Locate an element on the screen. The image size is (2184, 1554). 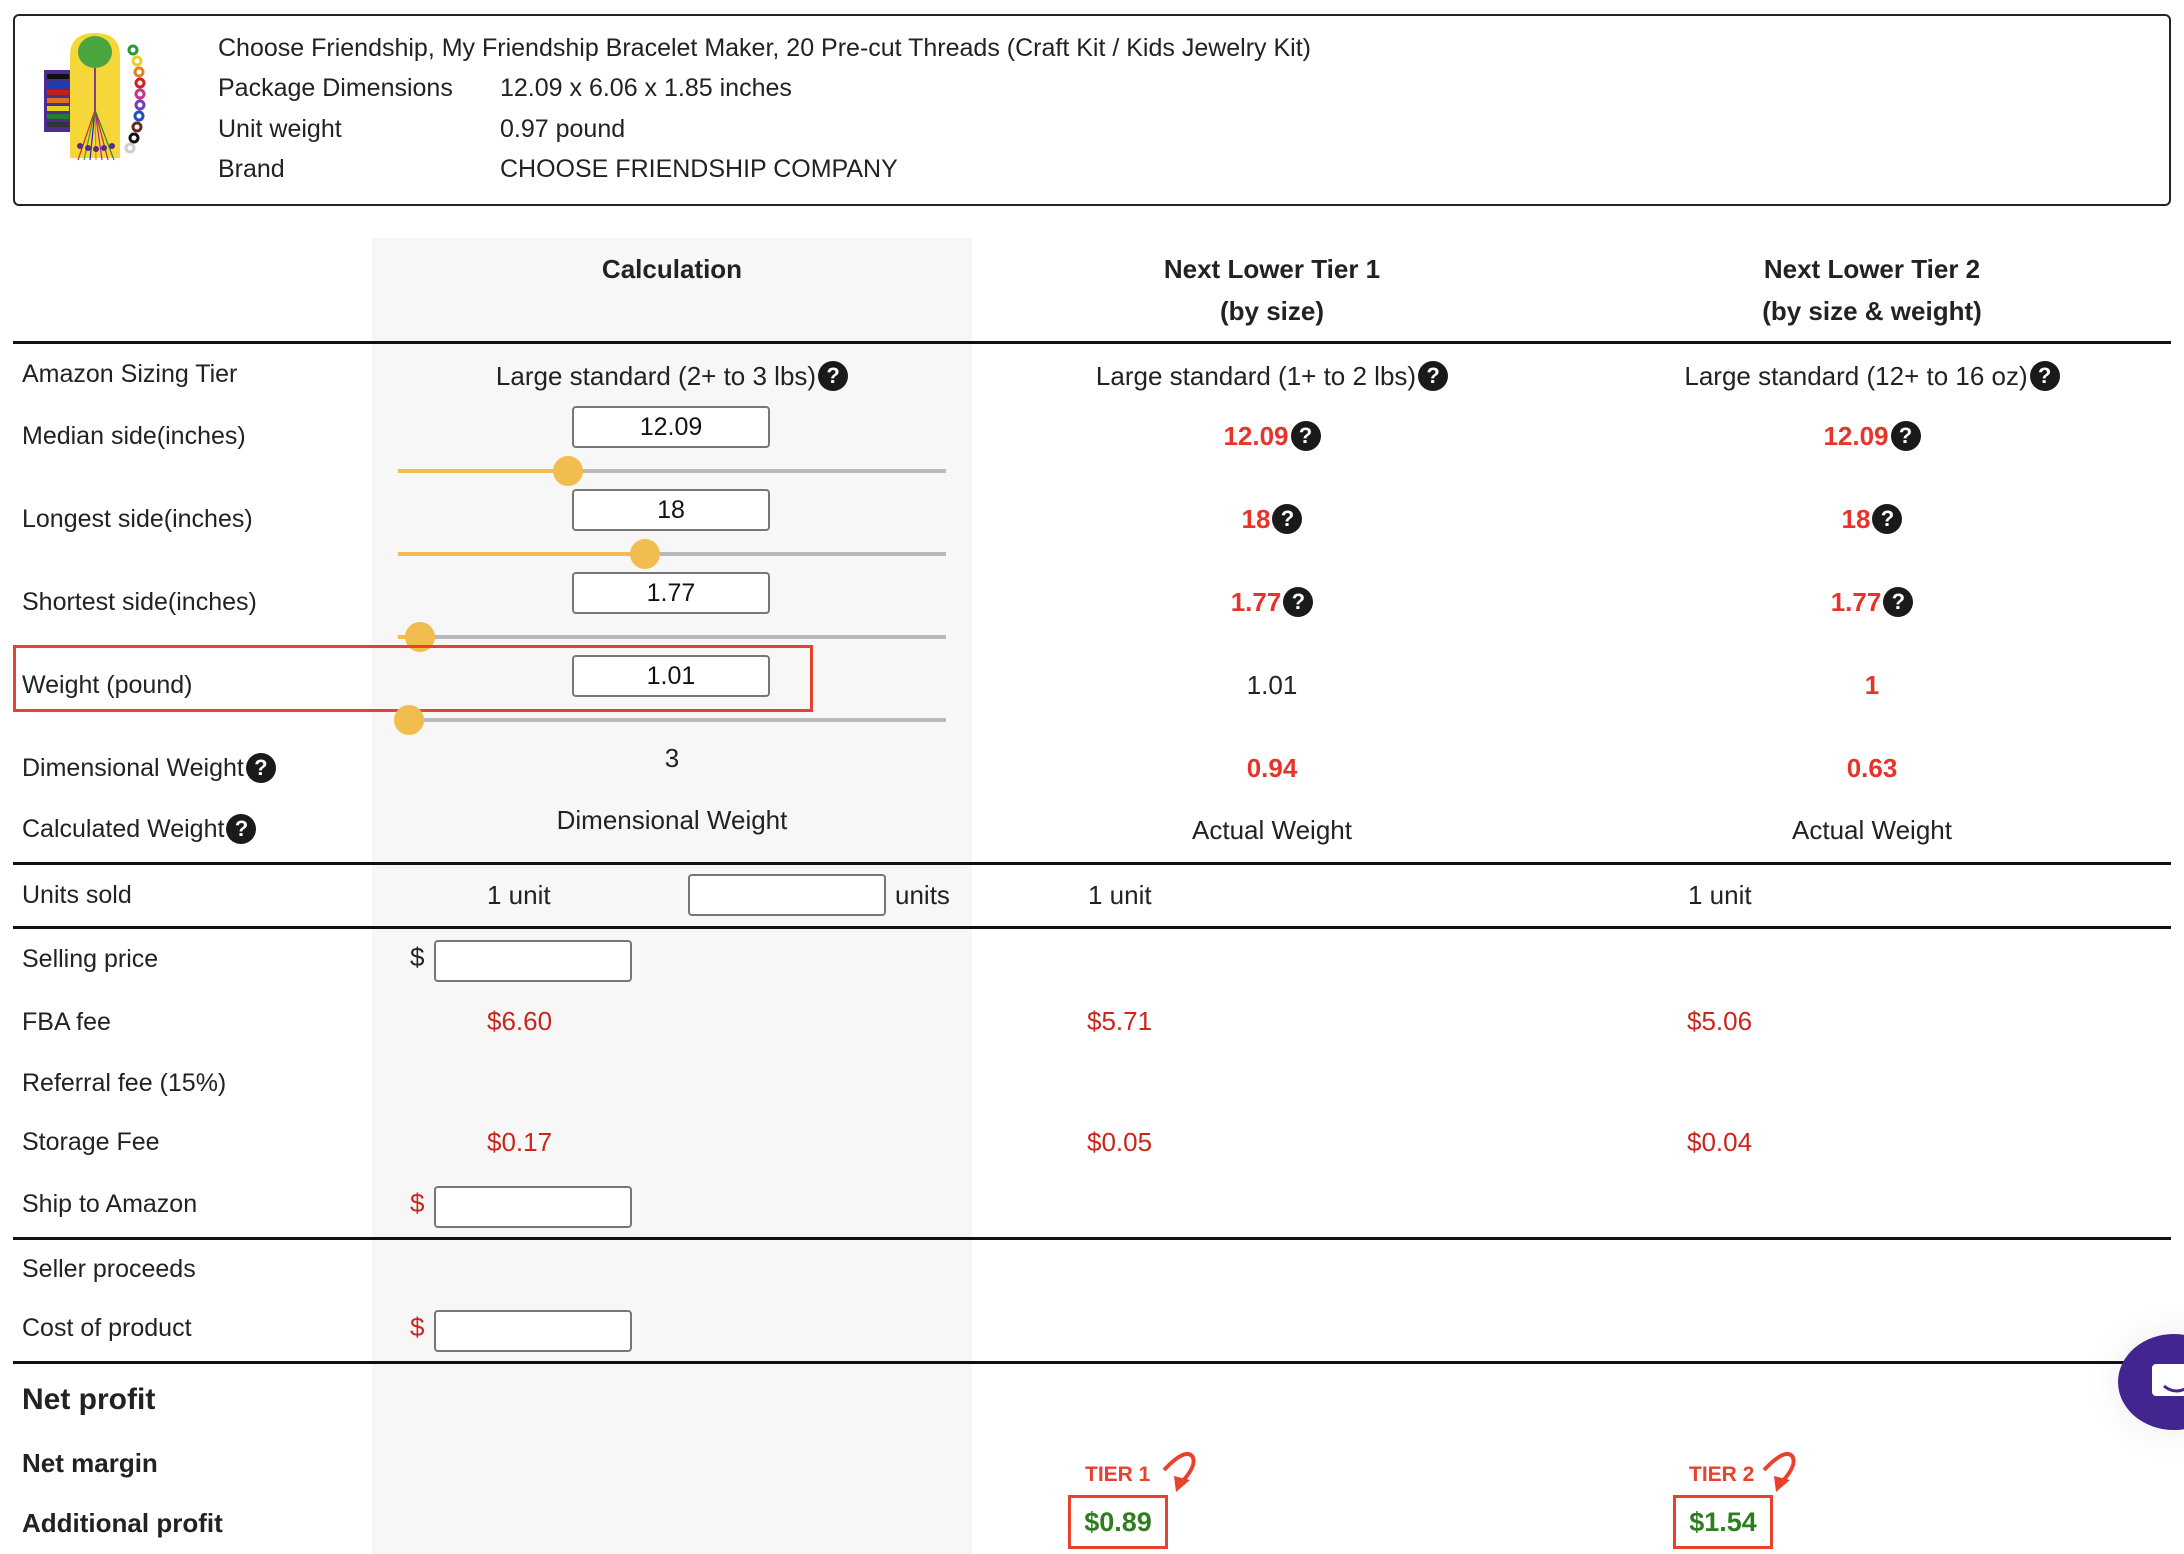
selling-price-label: Selling price is located at coordinates (90, 958).